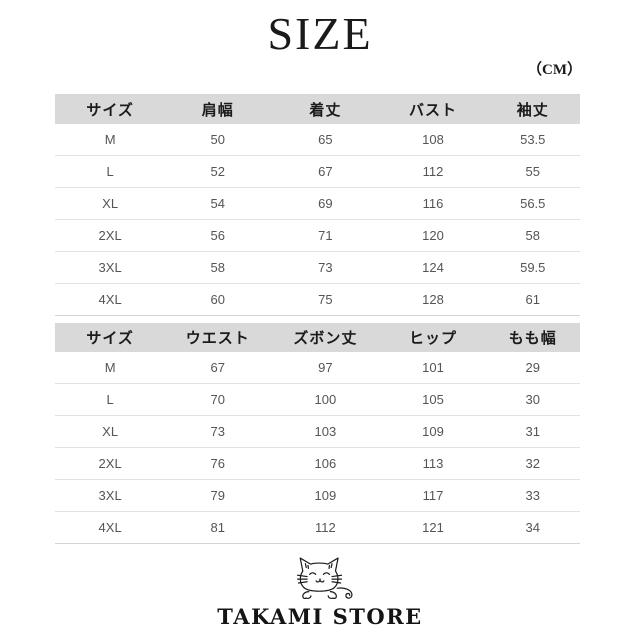 This screenshot has width=640, height=640. What do you see at coordinates (432, 338) in the screenshot?
I see `column-header-hip: ヒップ` at bounding box center [432, 338].